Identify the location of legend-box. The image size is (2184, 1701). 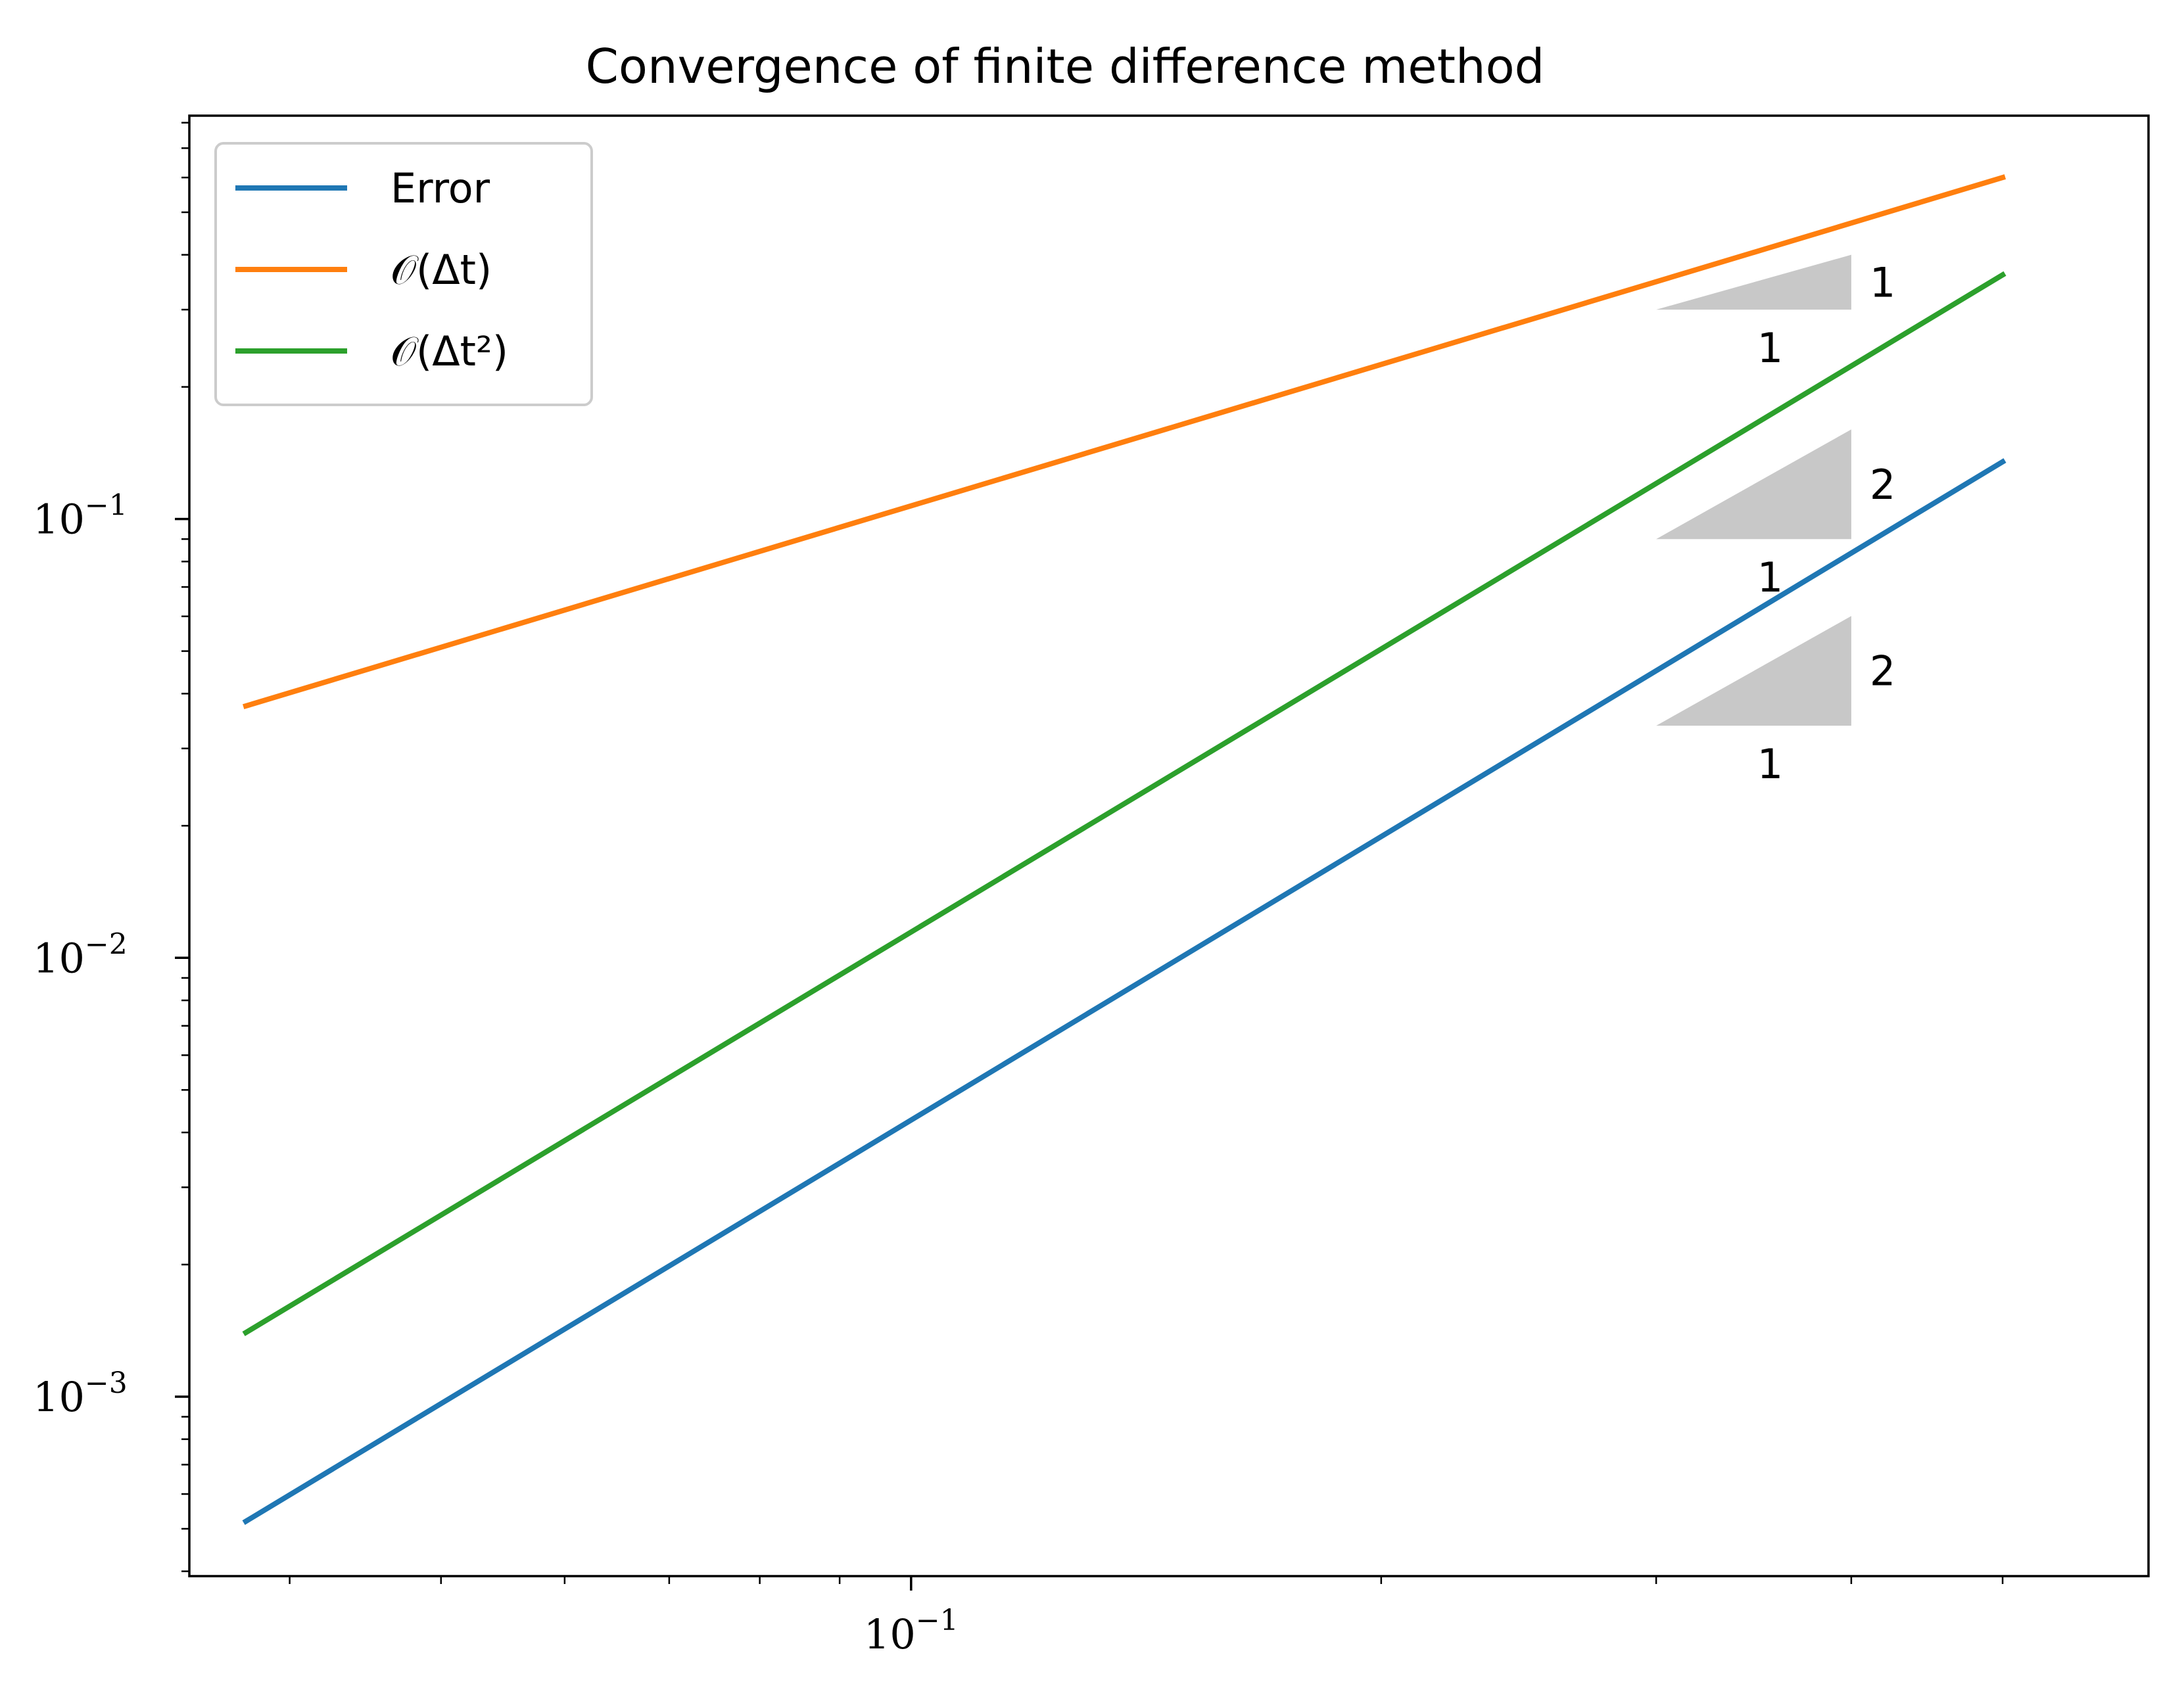
(403, 274).